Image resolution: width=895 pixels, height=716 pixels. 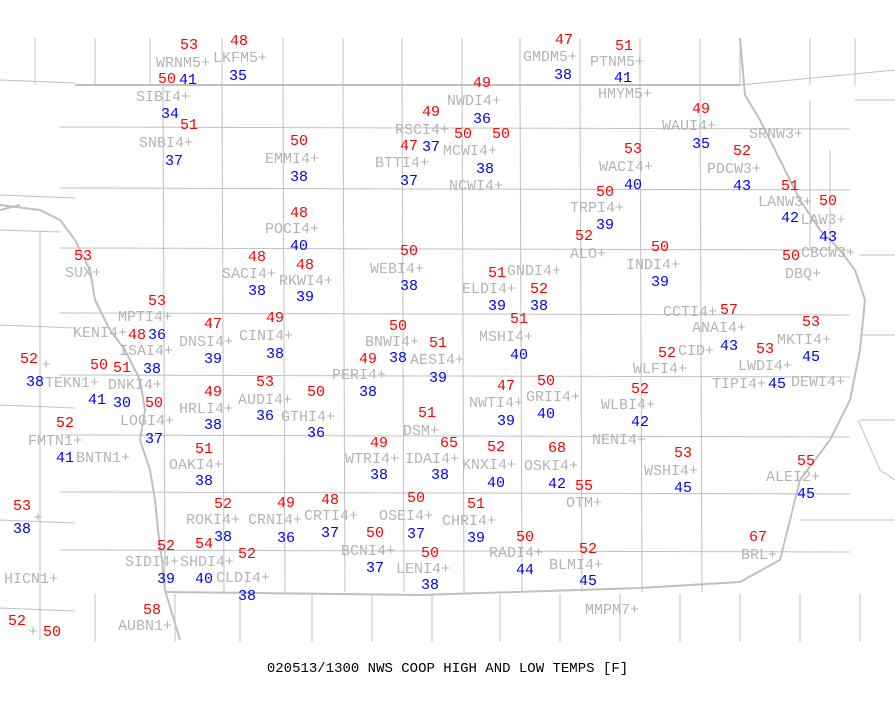 I want to click on station-label: CINI4+, so click(x=266, y=336).